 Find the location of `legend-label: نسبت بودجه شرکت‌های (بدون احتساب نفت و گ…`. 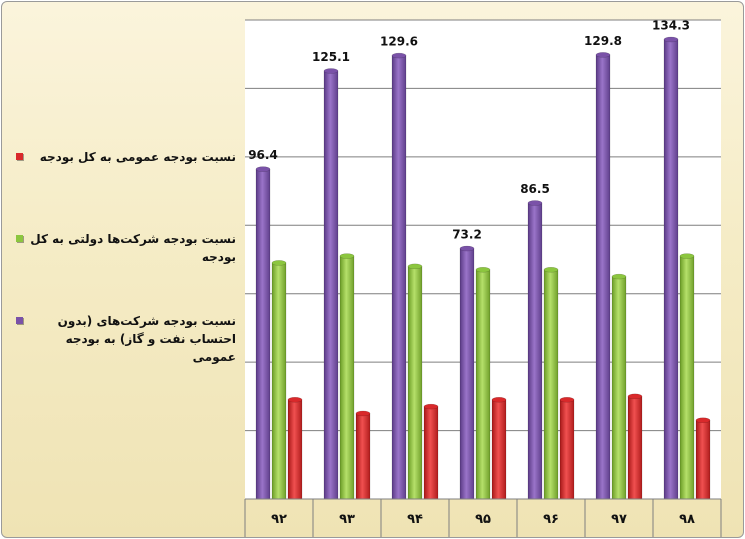

legend-label: نسبت بودجه شرکت‌های (بدون احتساب نفت و گ… is located at coordinates (146, 339).